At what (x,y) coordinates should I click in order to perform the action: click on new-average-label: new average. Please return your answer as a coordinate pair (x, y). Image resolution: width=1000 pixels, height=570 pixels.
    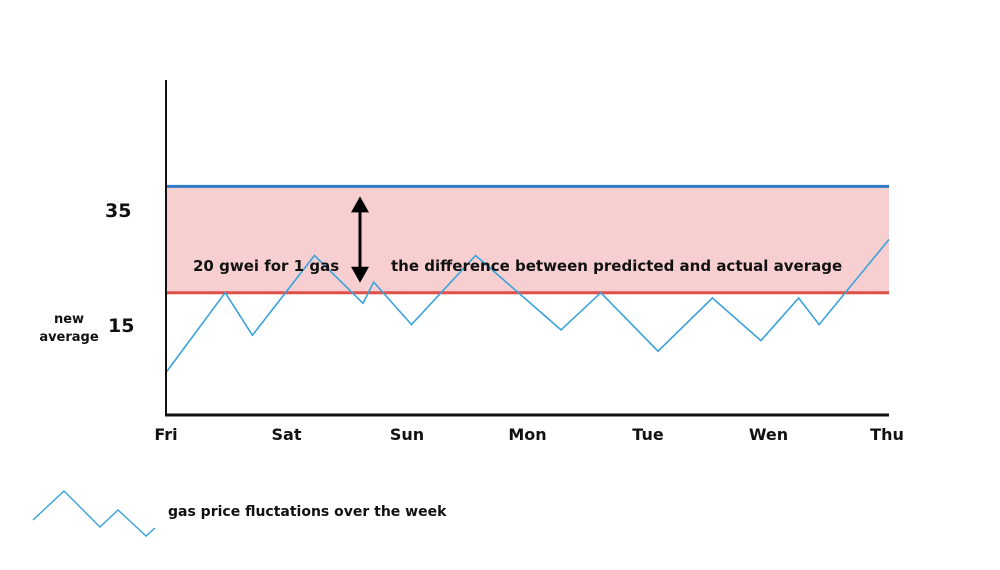
    Looking at the image, I should click on (69, 328).